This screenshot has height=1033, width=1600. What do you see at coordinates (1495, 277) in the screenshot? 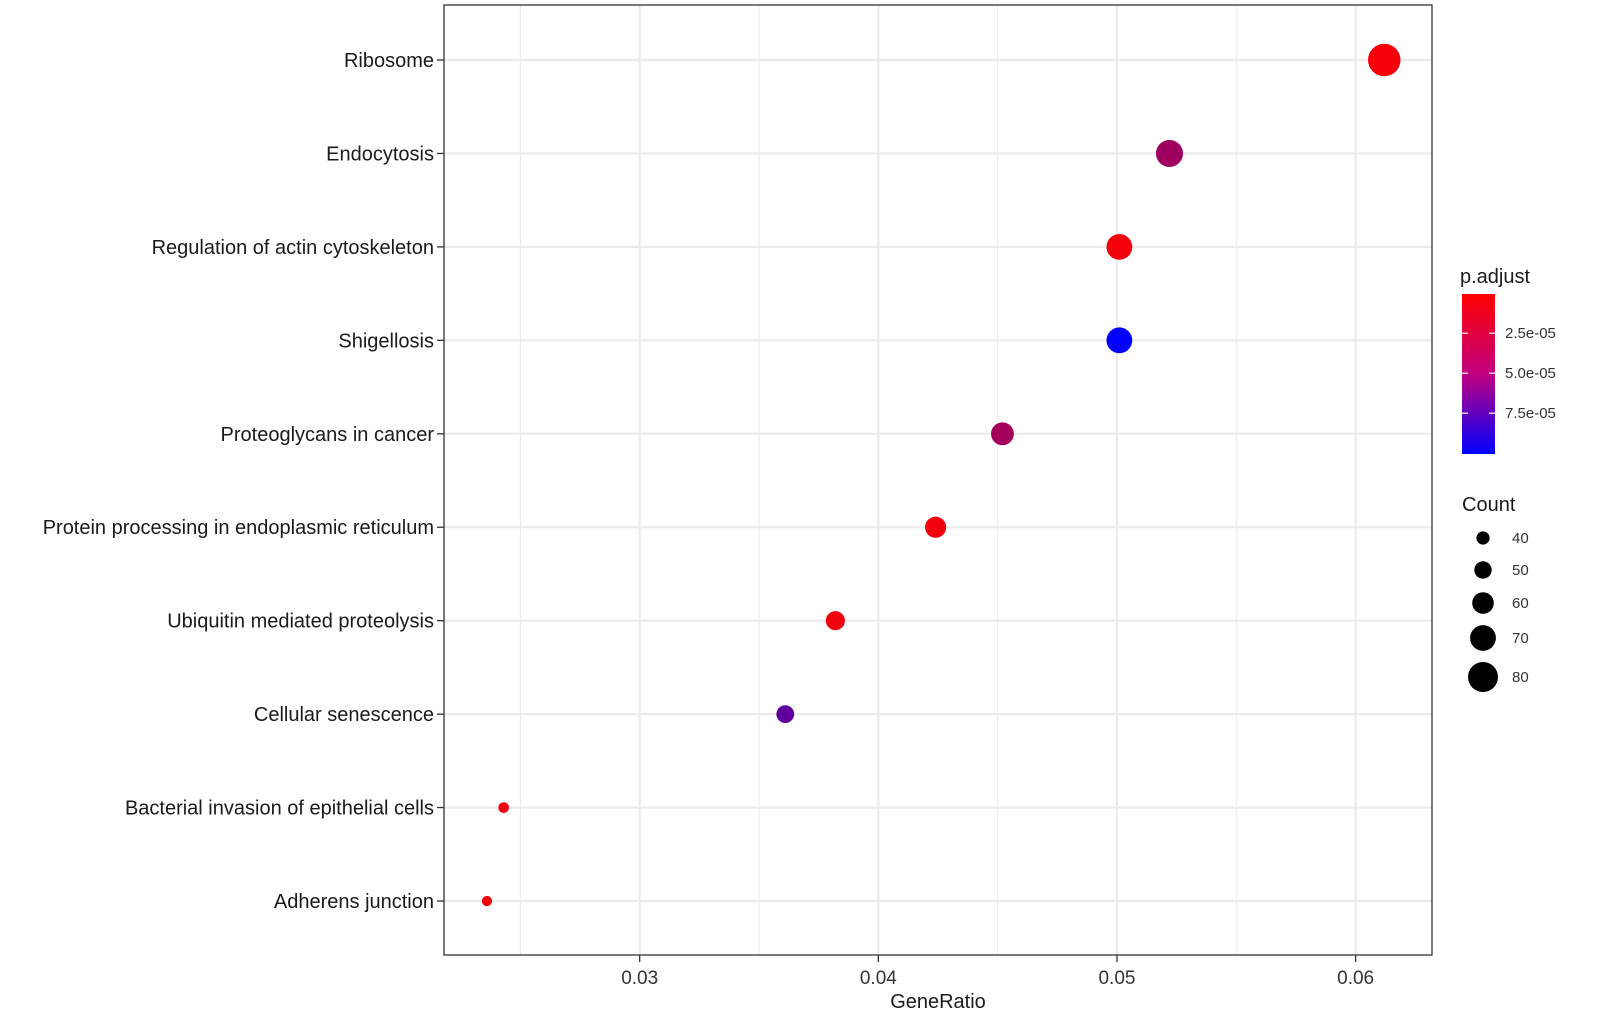
I see `color-legend-title: p.adjust` at bounding box center [1495, 277].